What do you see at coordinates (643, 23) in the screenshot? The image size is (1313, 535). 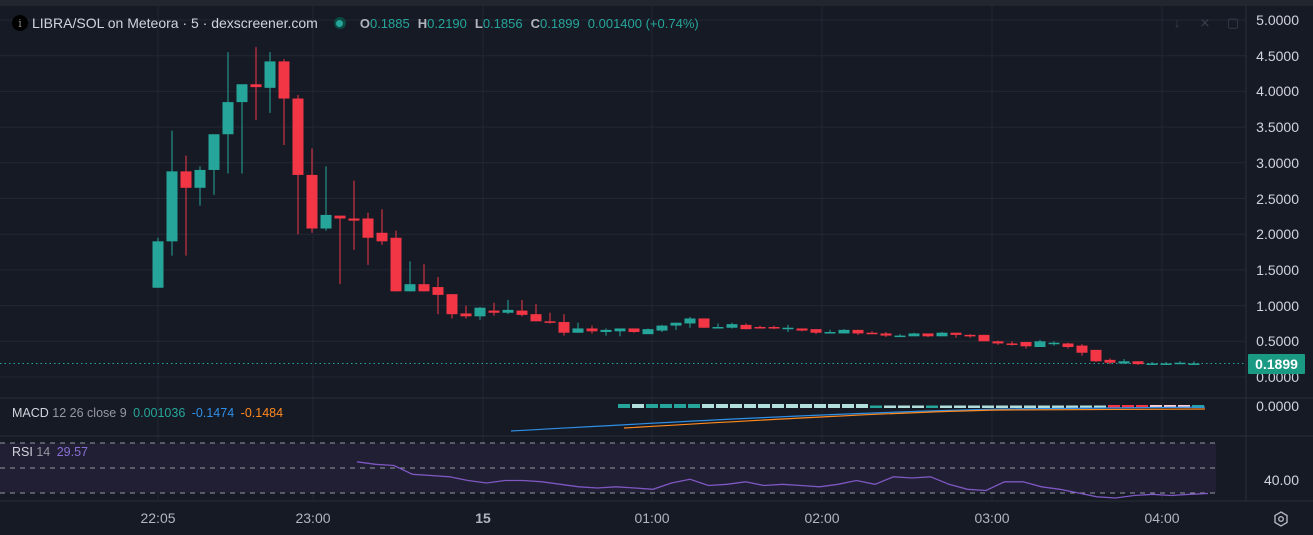 I see `change-value: 0.001400 (+0.74%)` at bounding box center [643, 23].